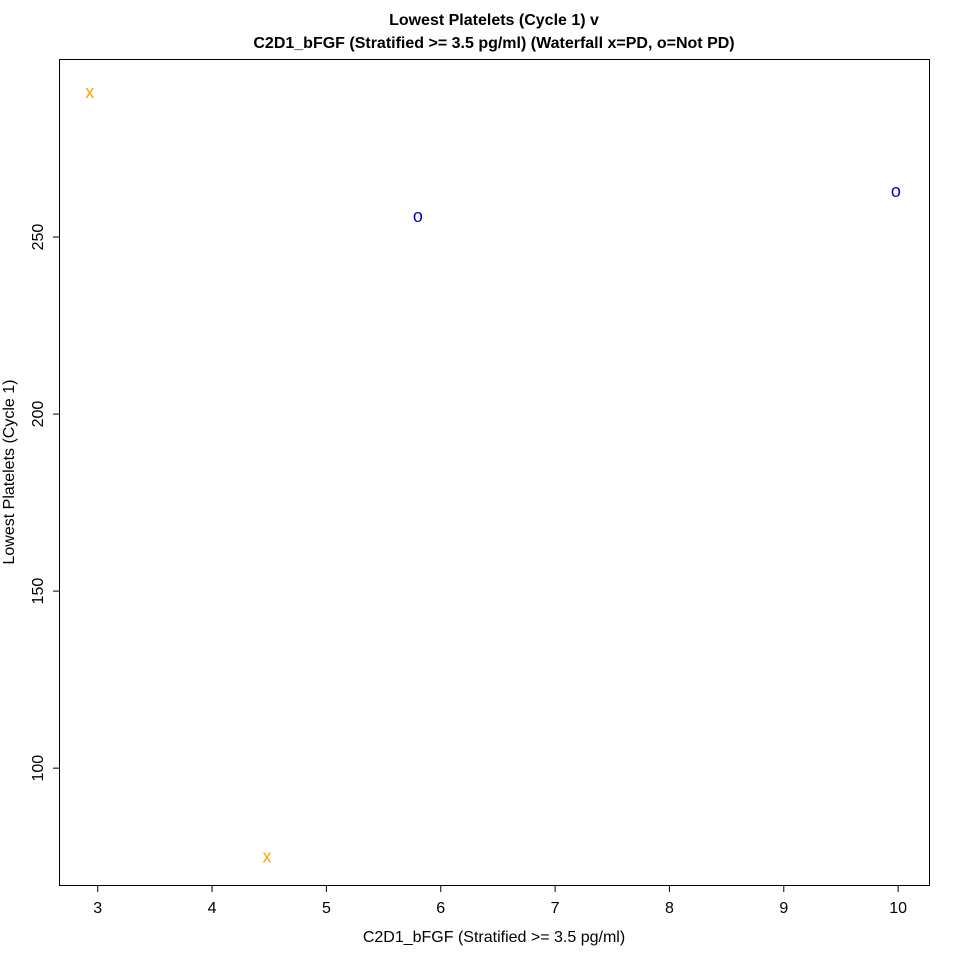 The image size is (960, 960). I want to click on x-tick-label-1: 4, so click(212, 908).